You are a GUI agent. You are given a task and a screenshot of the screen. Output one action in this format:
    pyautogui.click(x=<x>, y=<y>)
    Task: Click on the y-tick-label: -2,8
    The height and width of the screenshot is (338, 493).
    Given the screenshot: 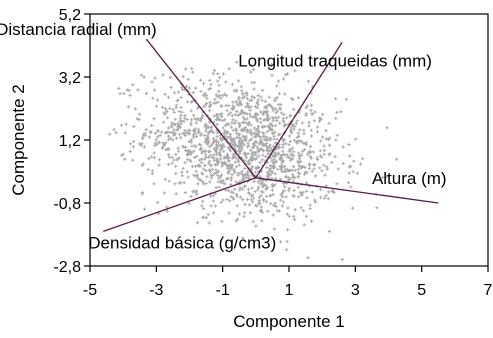 What is the action you would take?
    pyautogui.click(x=67, y=267)
    